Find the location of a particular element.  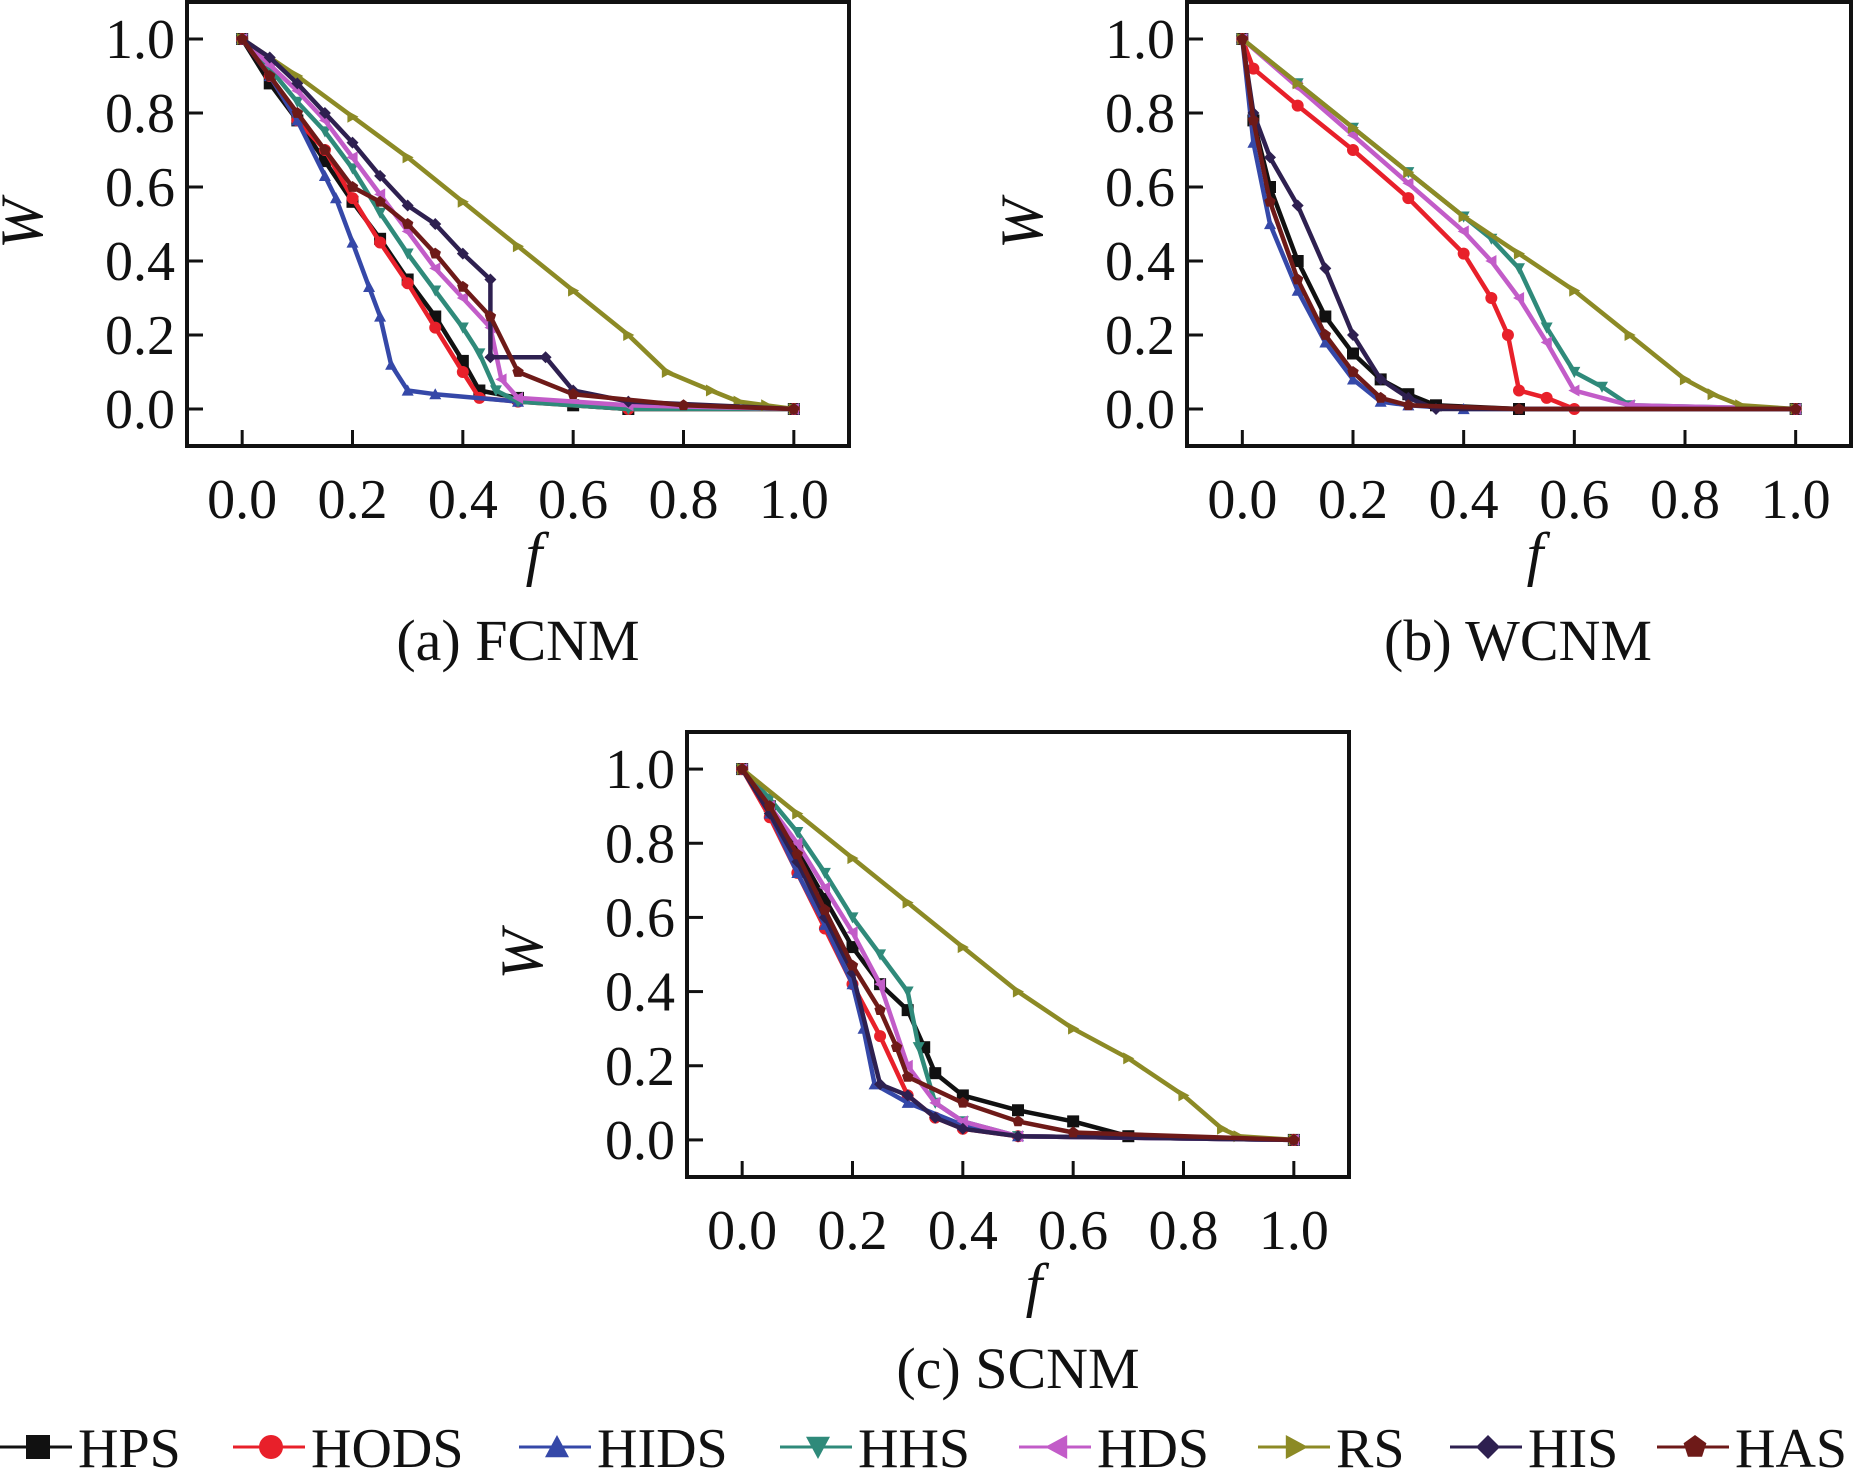

series-line-hids is located at coordinates (517, 224).